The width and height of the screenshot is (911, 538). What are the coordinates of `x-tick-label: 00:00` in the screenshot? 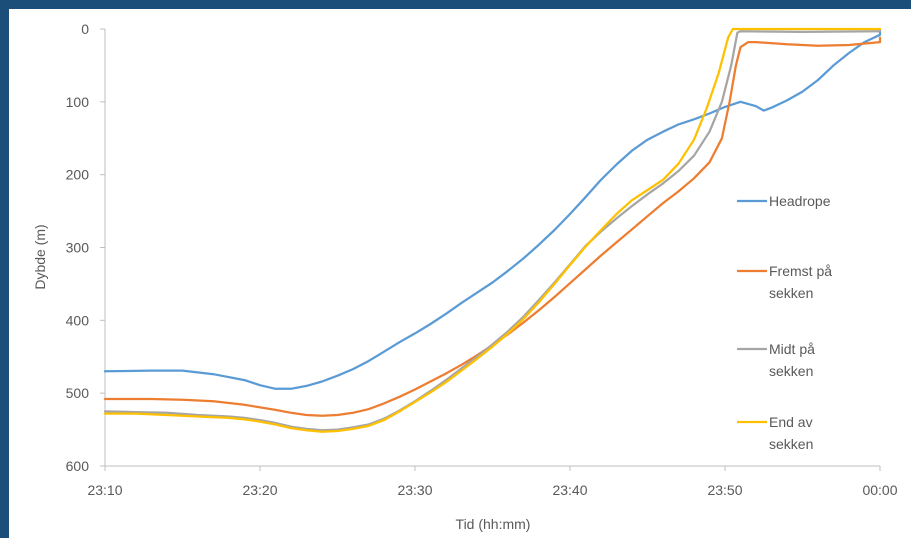 It's located at (879, 490).